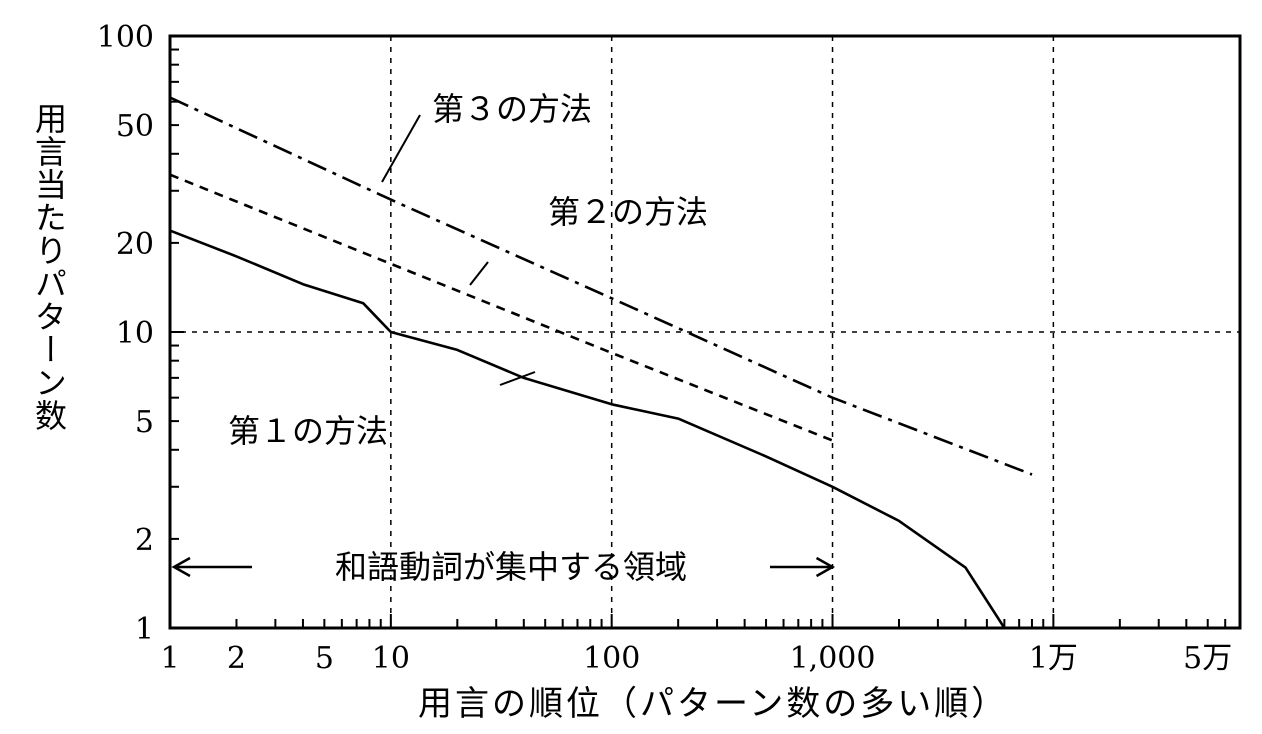 This screenshot has width=1262, height=734. What do you see at coordinates (135, 126) in the screenshot?
I see `y-tick-label: 50` at bounding box center [135, 126].